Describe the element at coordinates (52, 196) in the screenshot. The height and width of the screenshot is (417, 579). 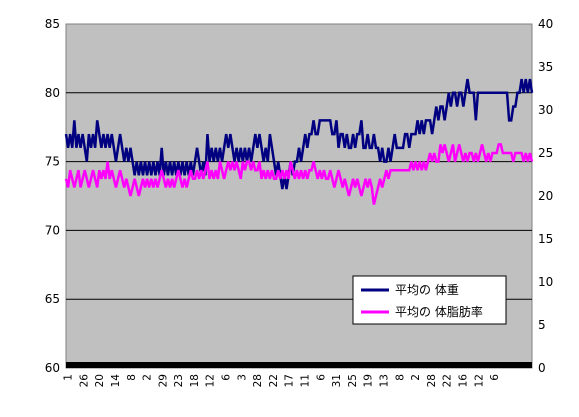
I see `left-axis-ticks: 60 65 70 75 80 85` at that location.